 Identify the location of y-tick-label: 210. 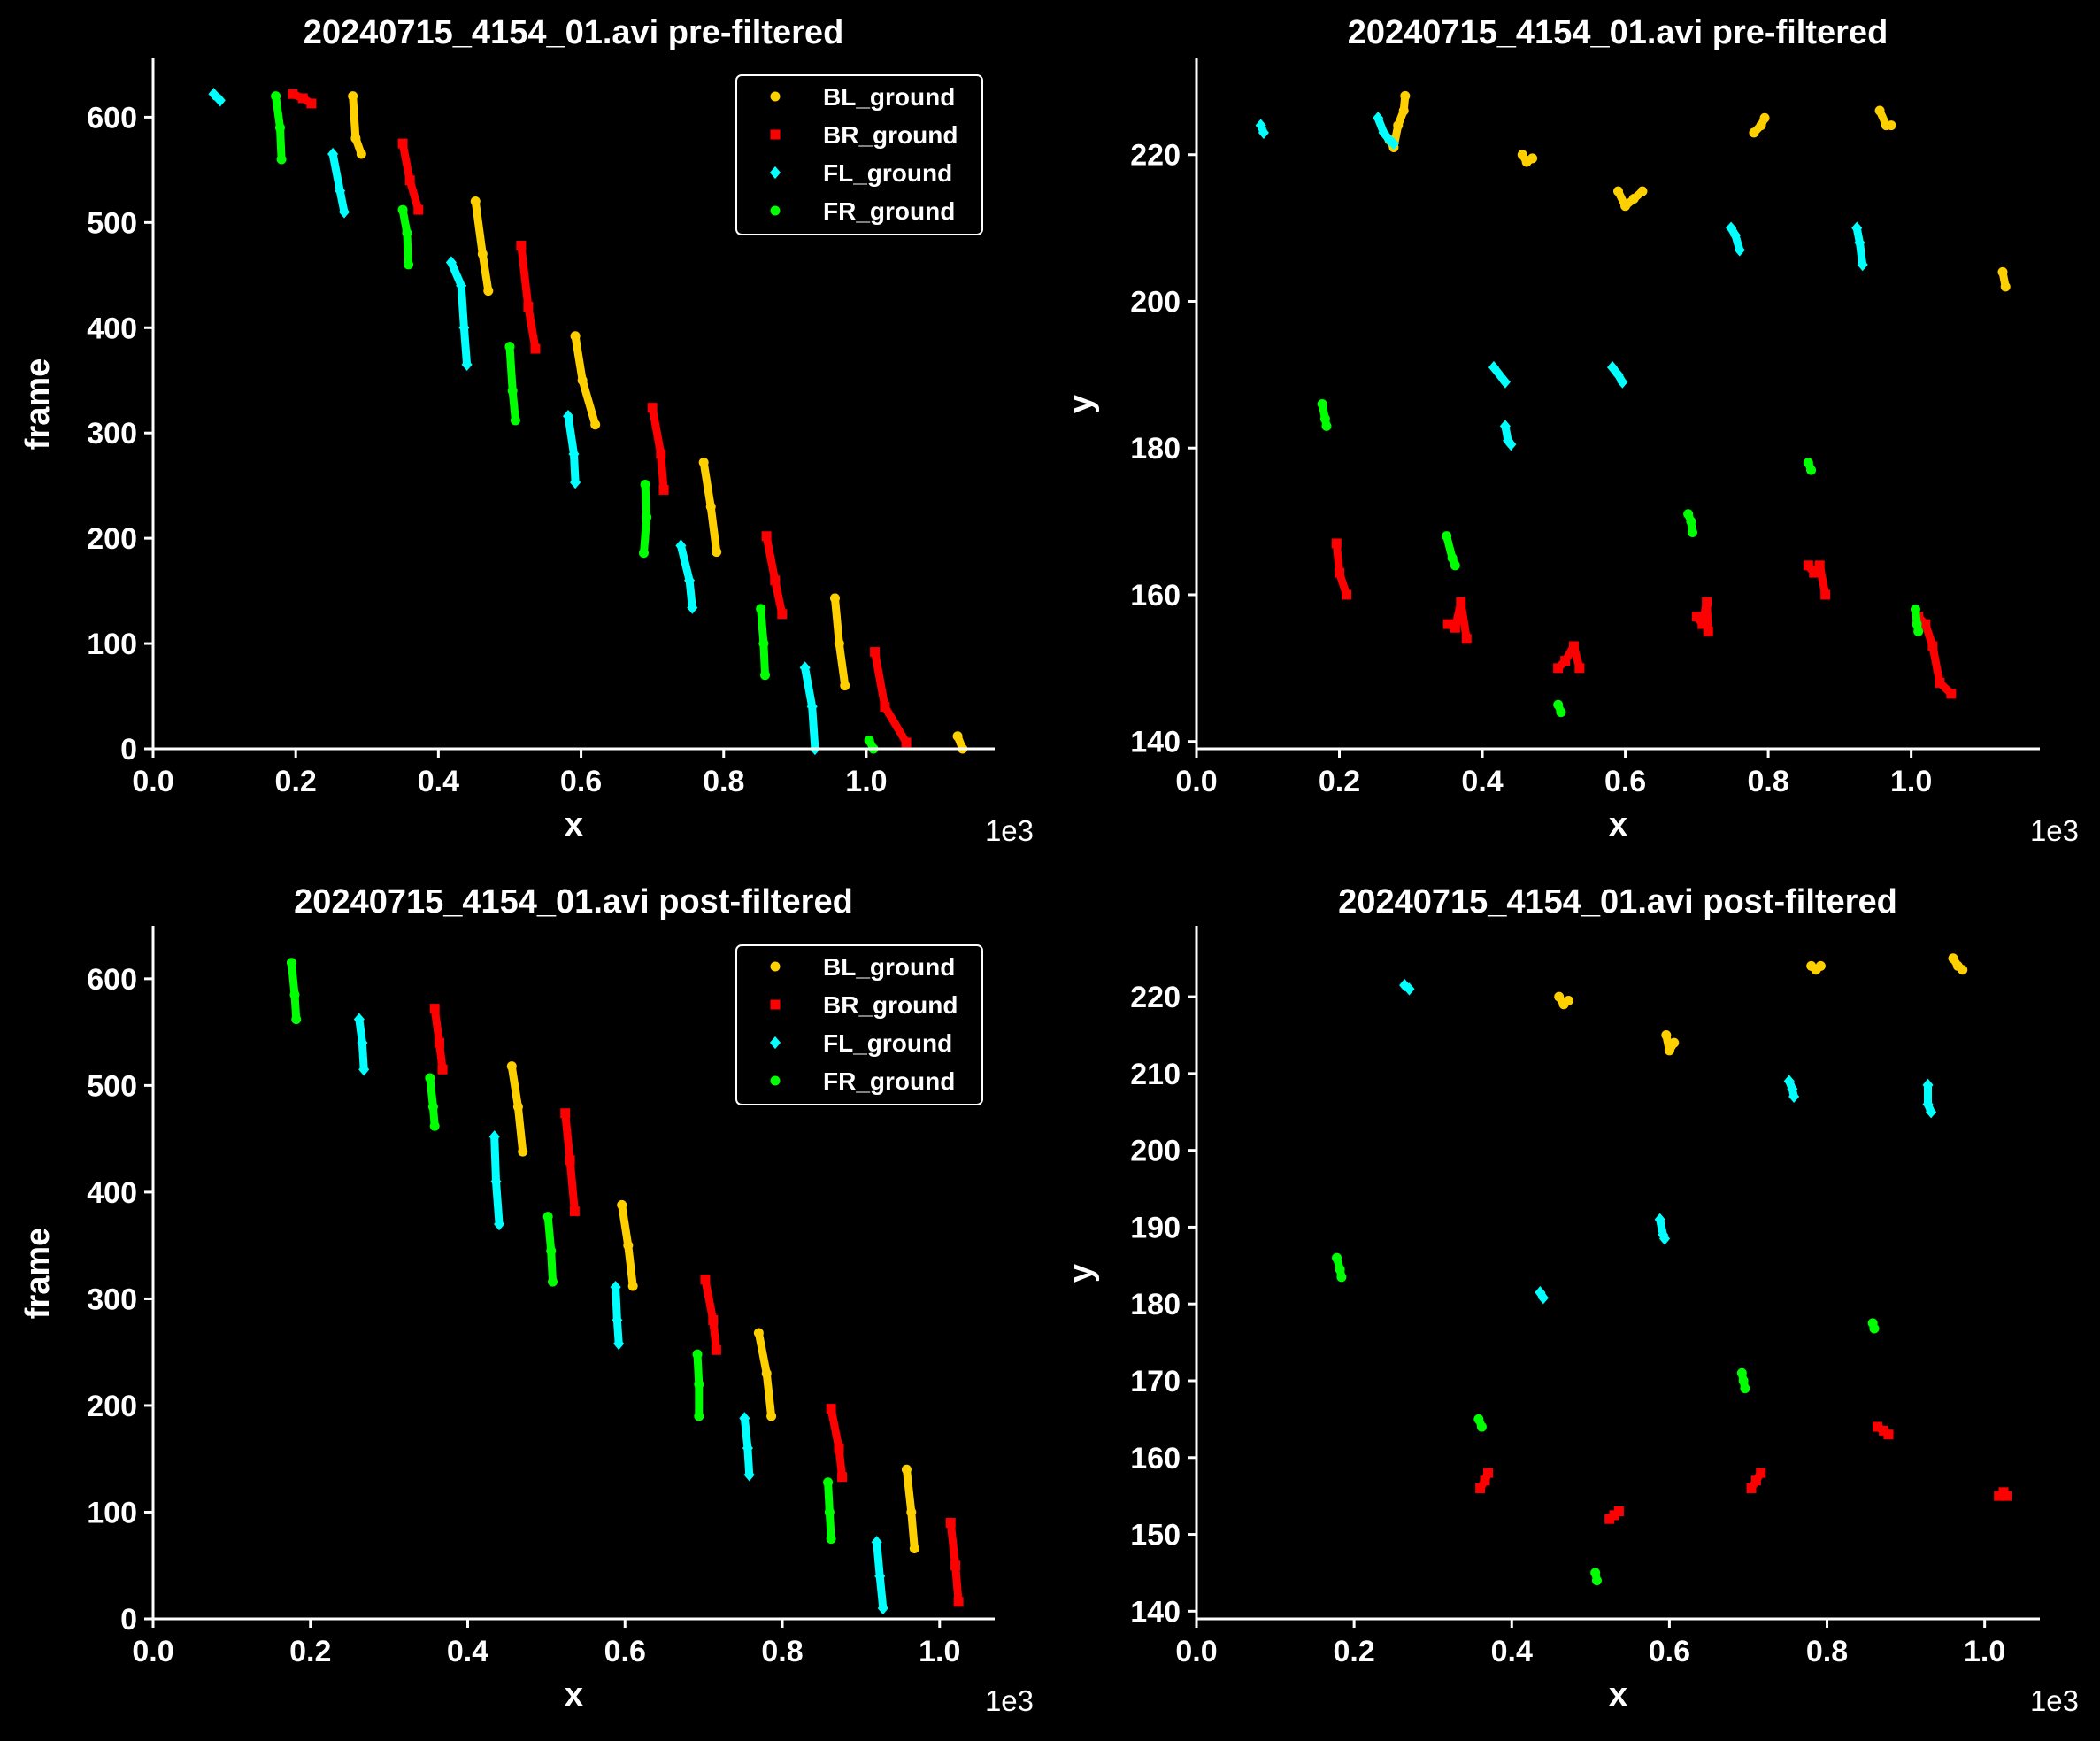
(1155, 1074).